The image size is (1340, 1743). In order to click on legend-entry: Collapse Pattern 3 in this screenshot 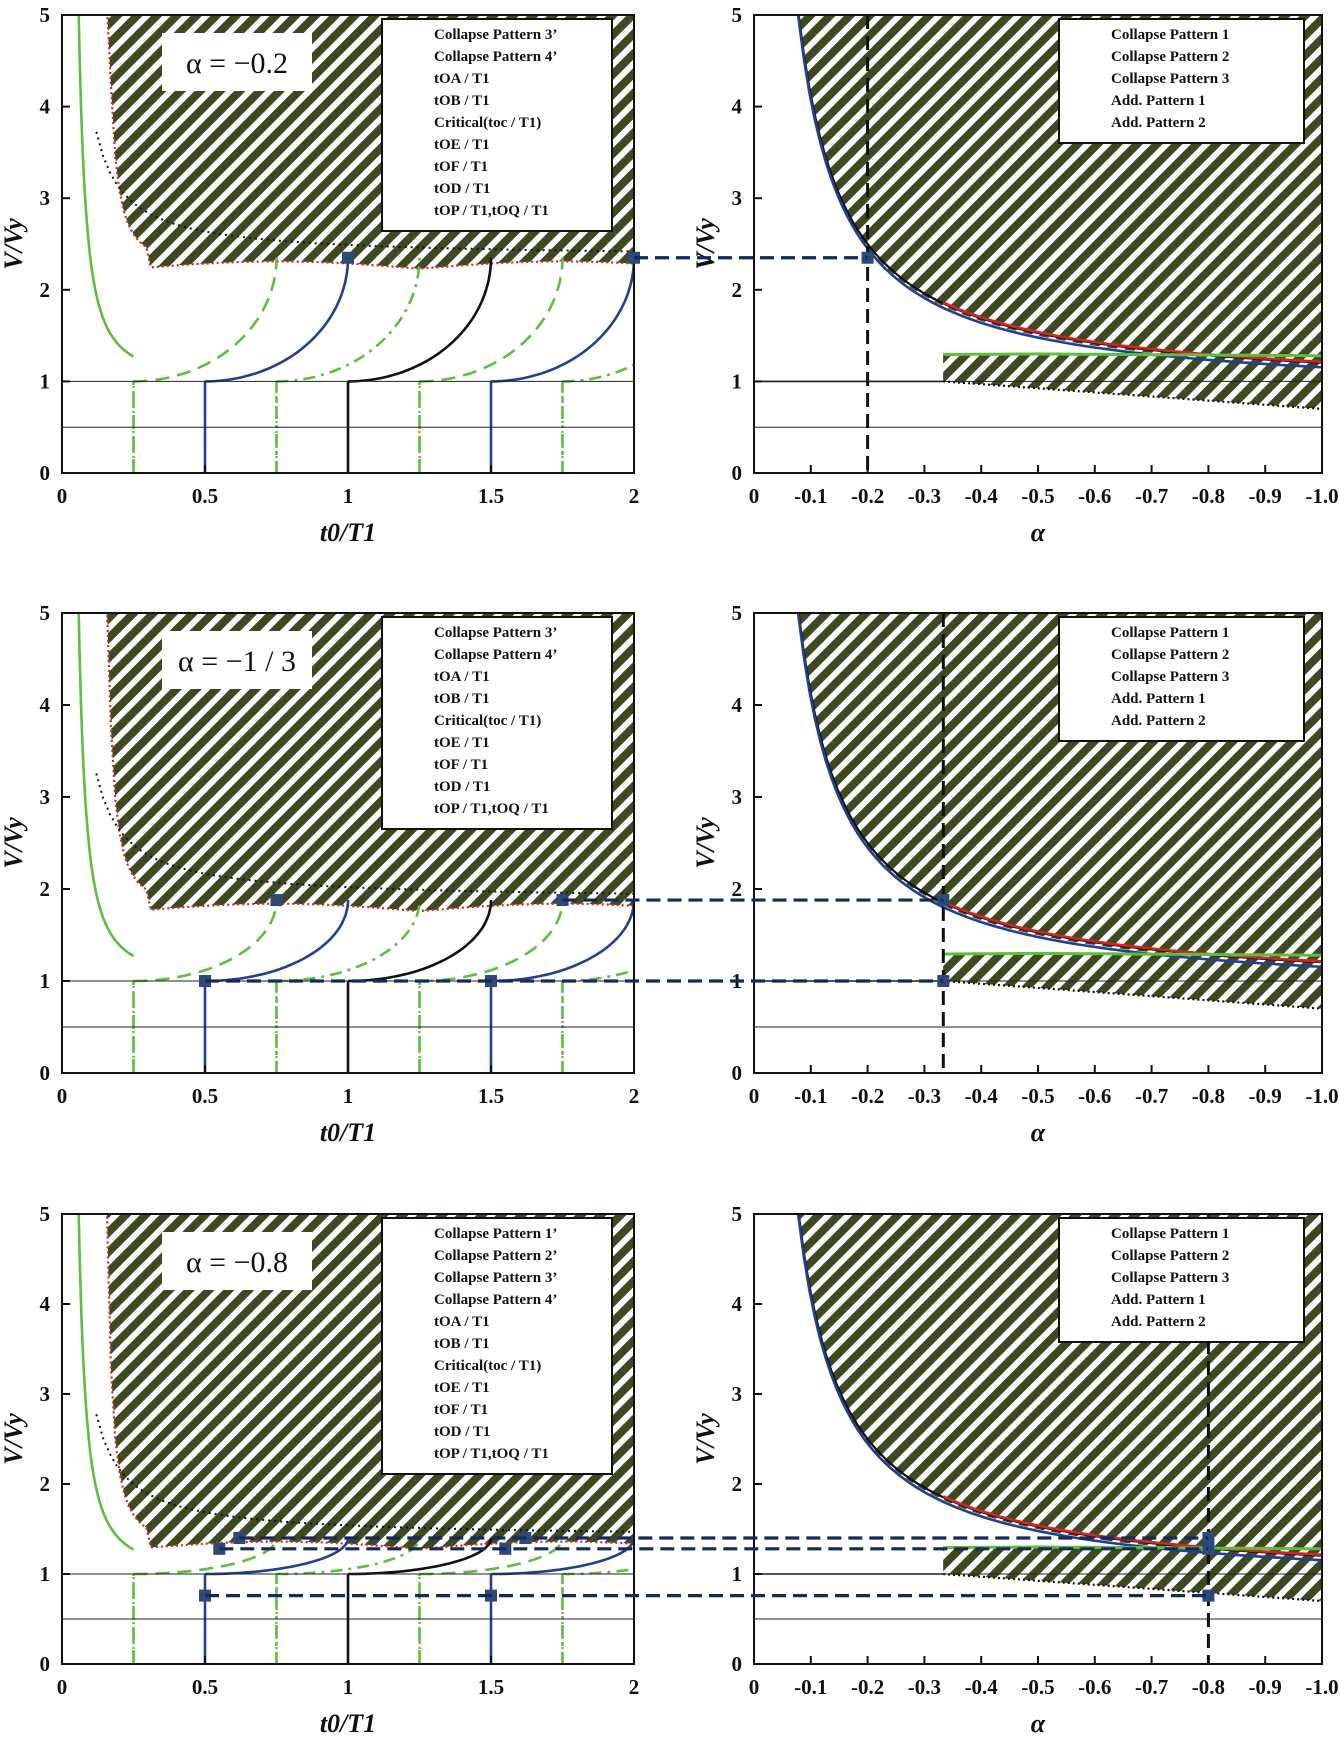, I will do `click(1170, 677)`.